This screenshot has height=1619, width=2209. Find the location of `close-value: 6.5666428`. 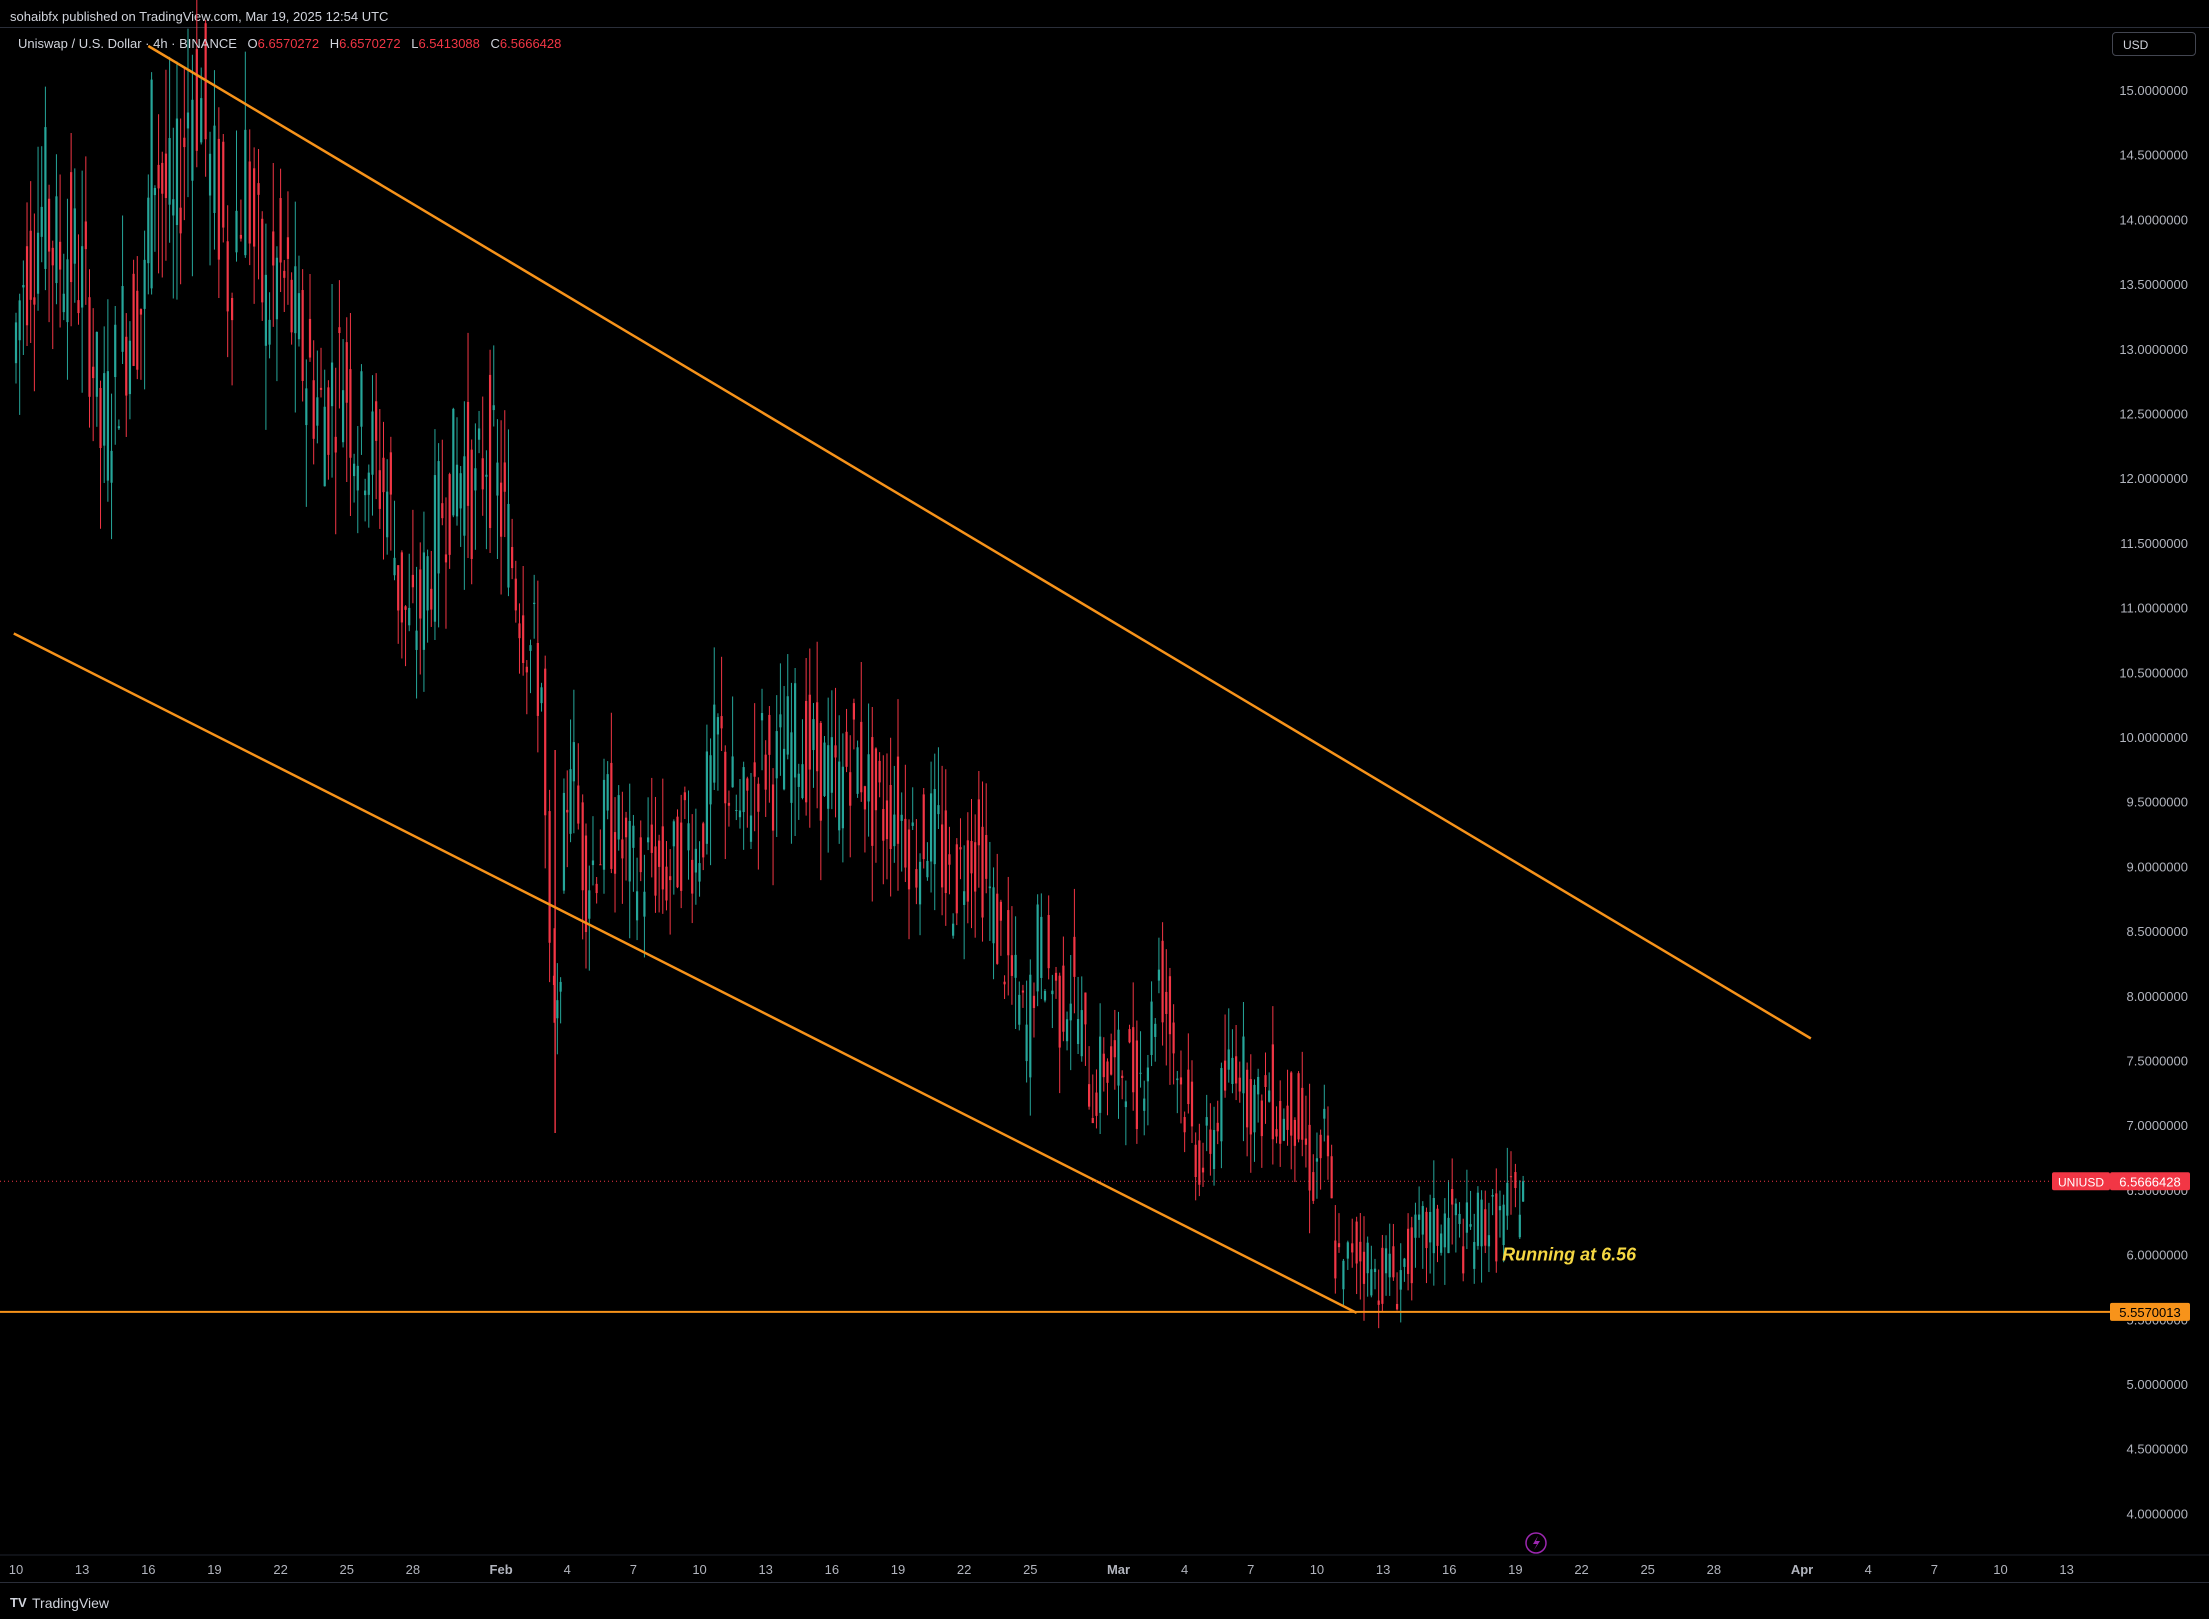

close-value: 6.5666428 is located at coordinates (530, 43).